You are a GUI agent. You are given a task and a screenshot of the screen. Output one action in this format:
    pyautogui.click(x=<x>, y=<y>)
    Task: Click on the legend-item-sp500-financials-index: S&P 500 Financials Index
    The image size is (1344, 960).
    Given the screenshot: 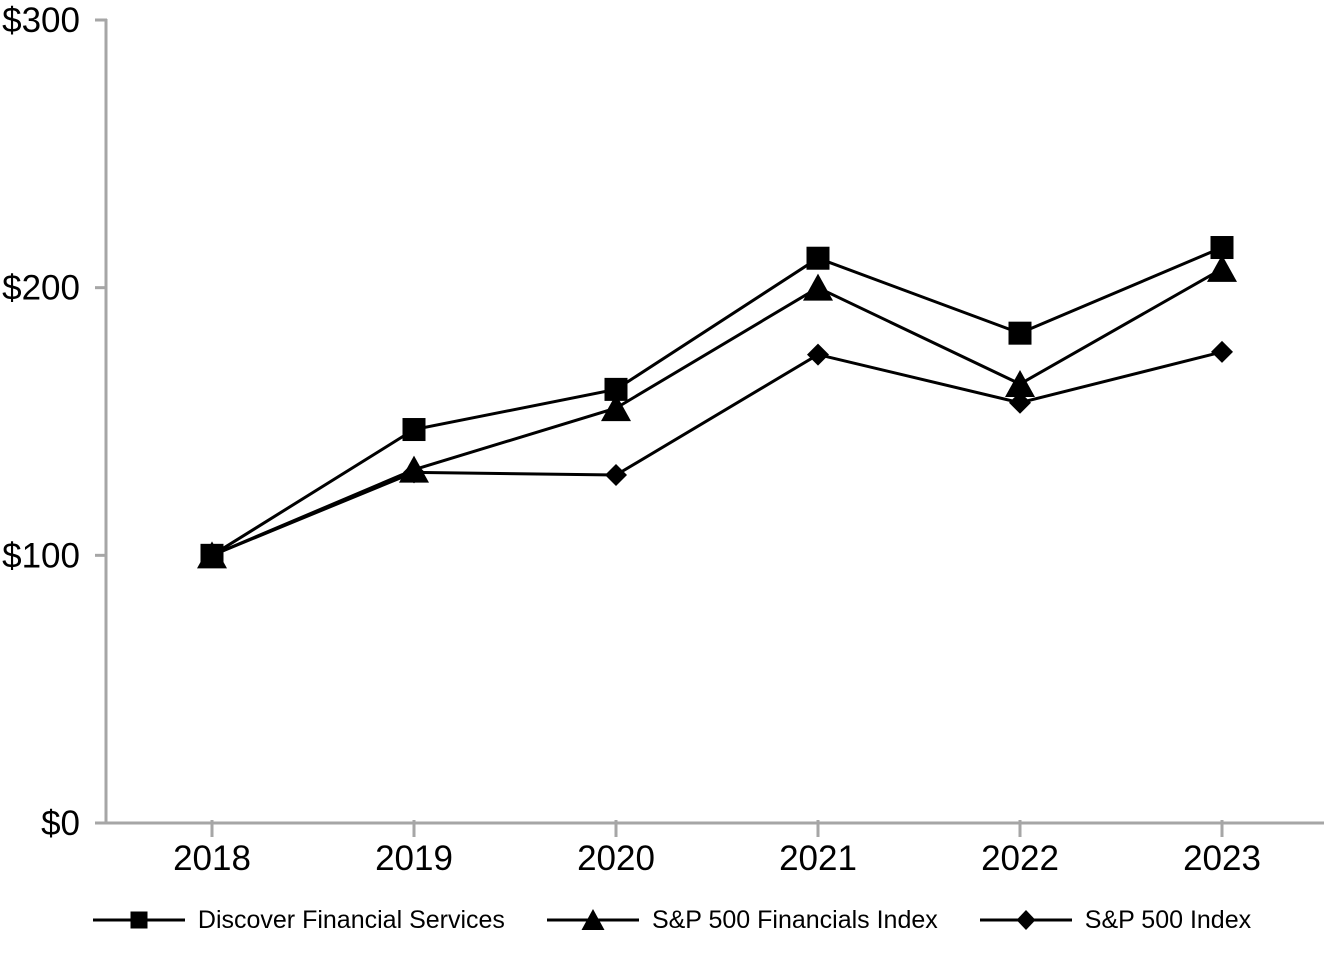 What is the action you would take?
    pyautogui.click(x=742, y=920)
    